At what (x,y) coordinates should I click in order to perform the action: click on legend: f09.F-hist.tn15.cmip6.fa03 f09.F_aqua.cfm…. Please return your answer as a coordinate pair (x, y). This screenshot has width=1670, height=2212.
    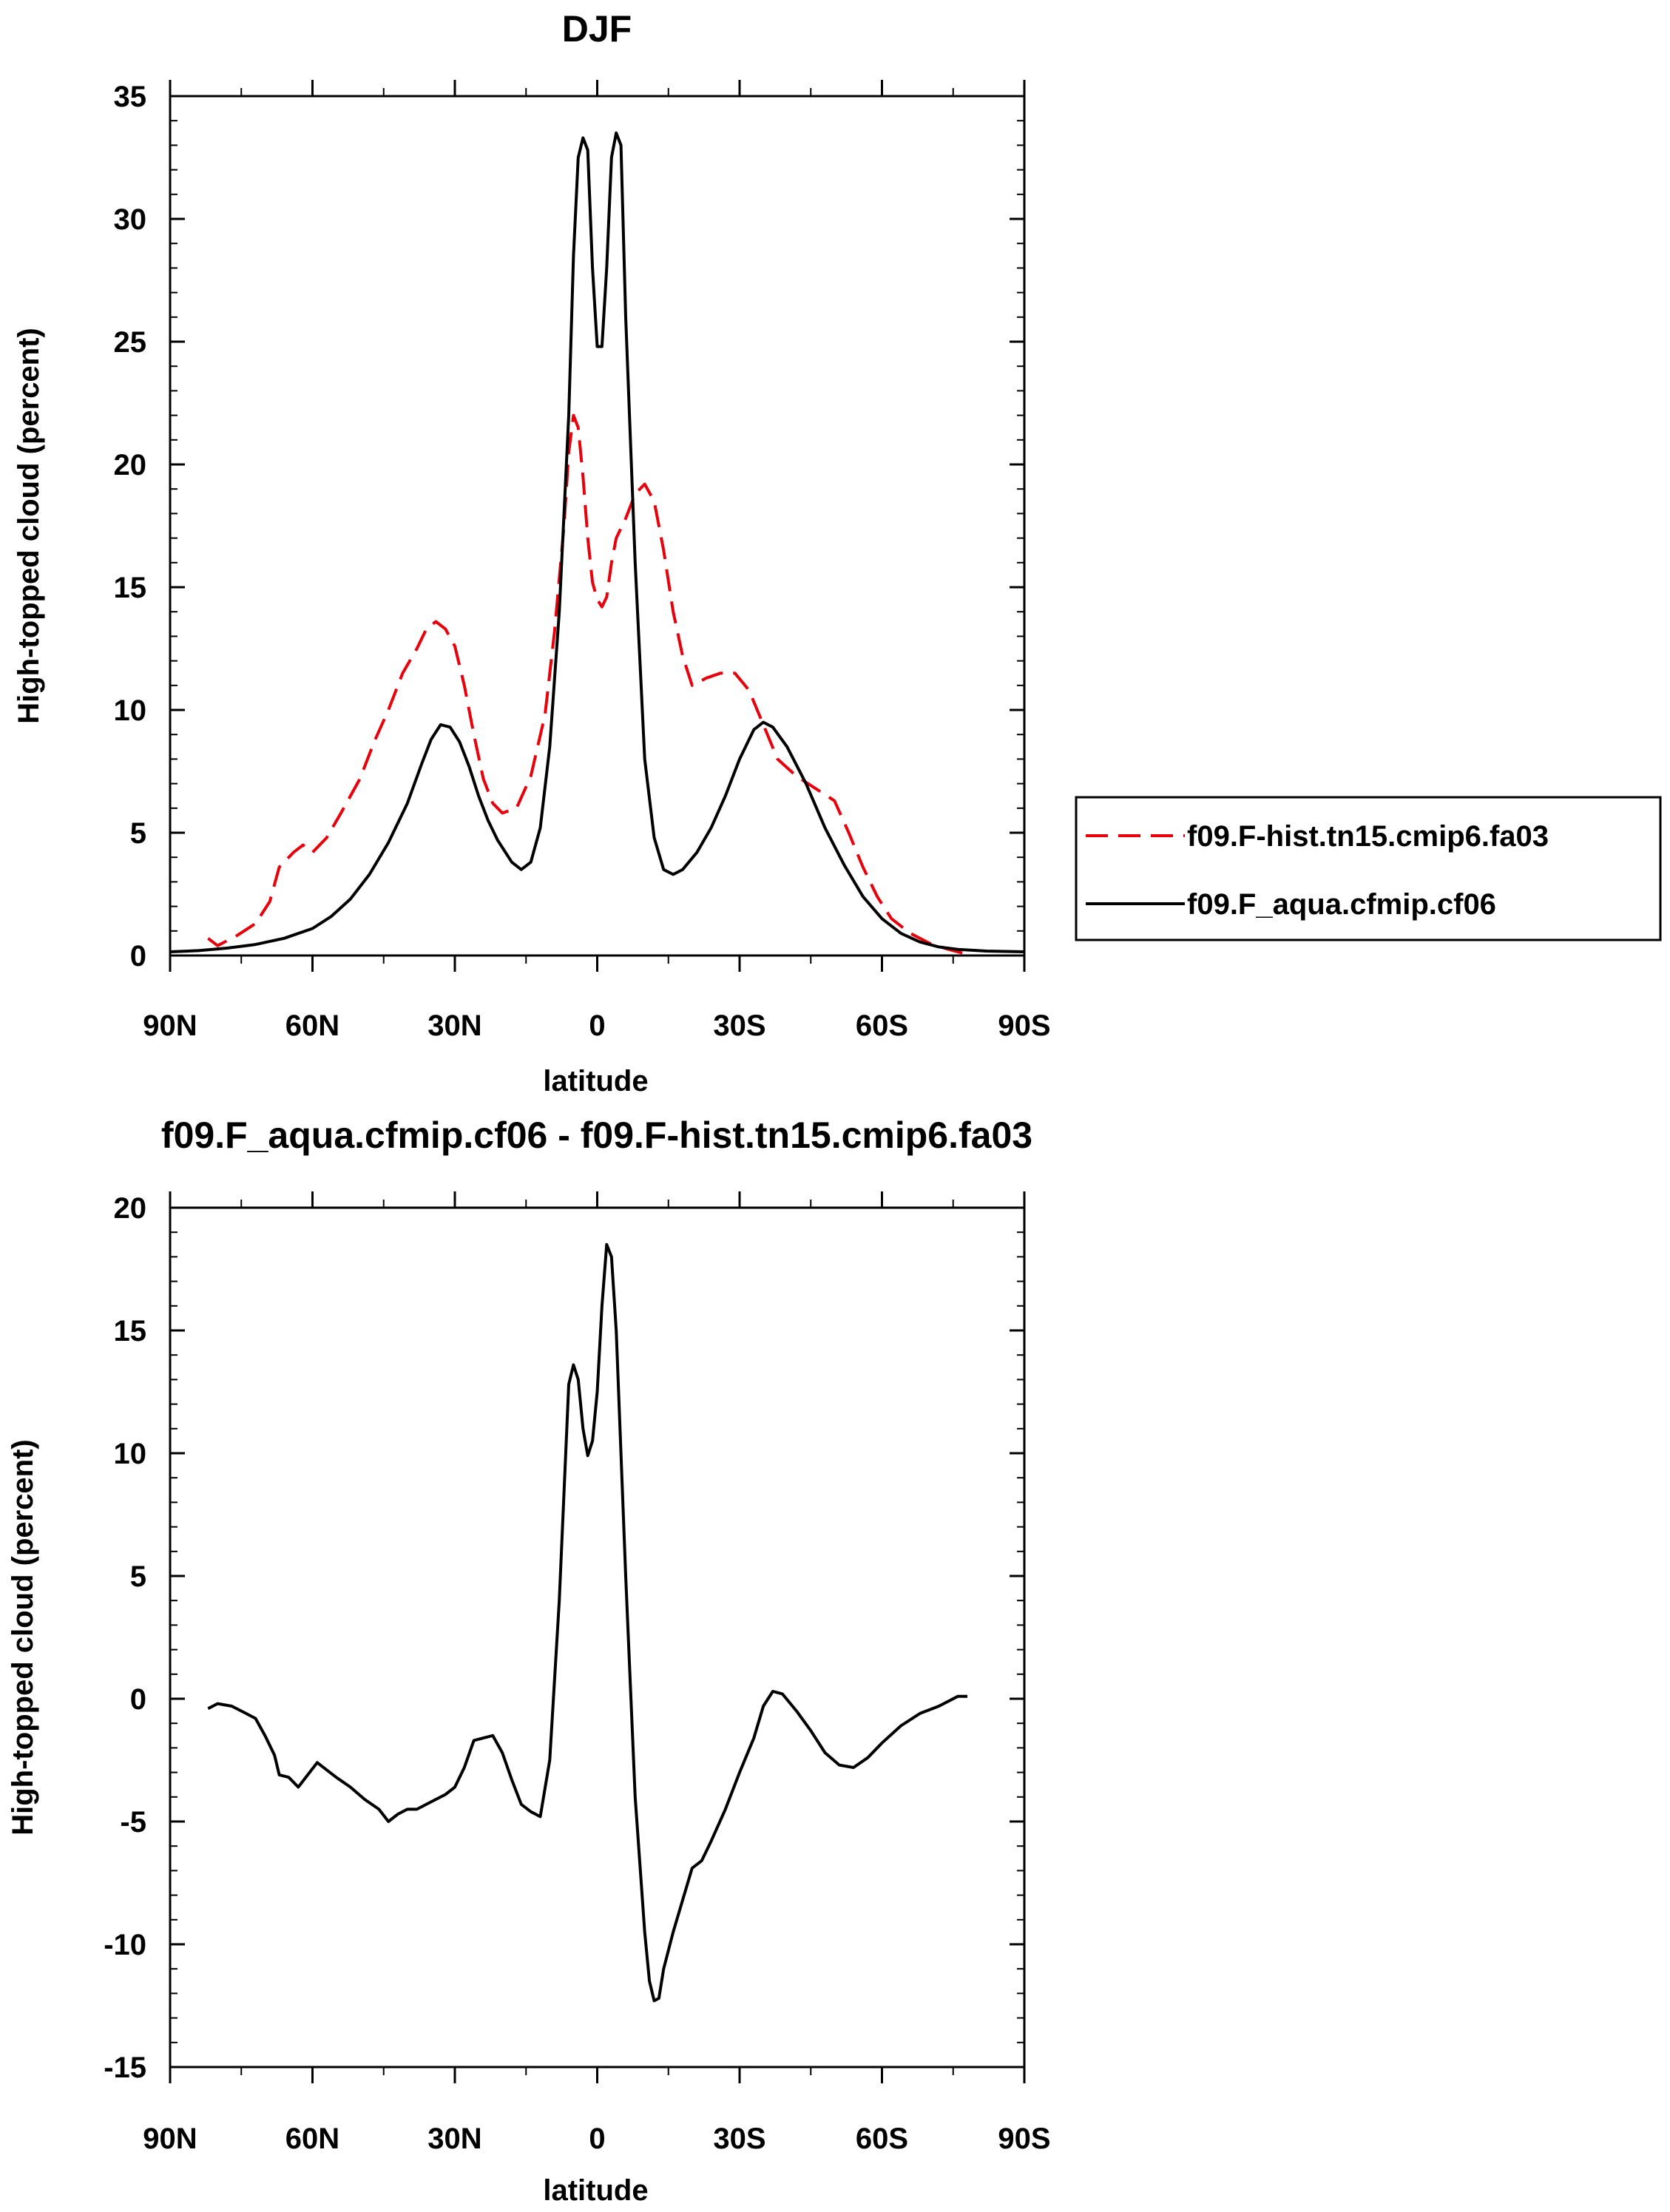
    Looking at the image, I should click on (1368, 868).